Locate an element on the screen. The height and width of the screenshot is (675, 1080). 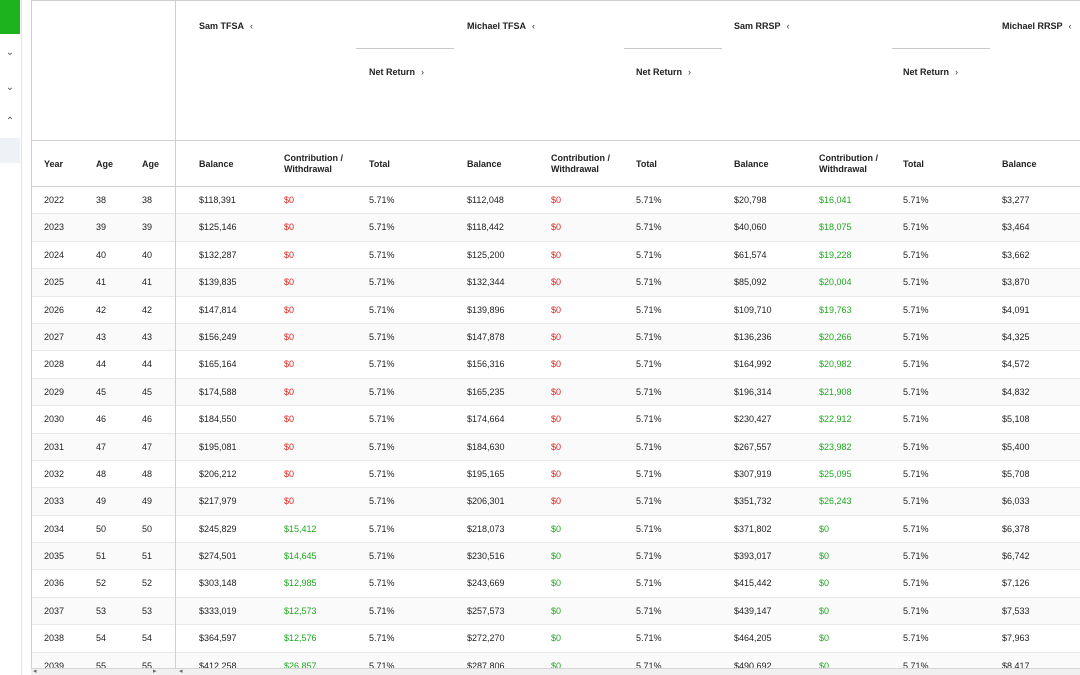
divider is located at coordinates (673, 48).